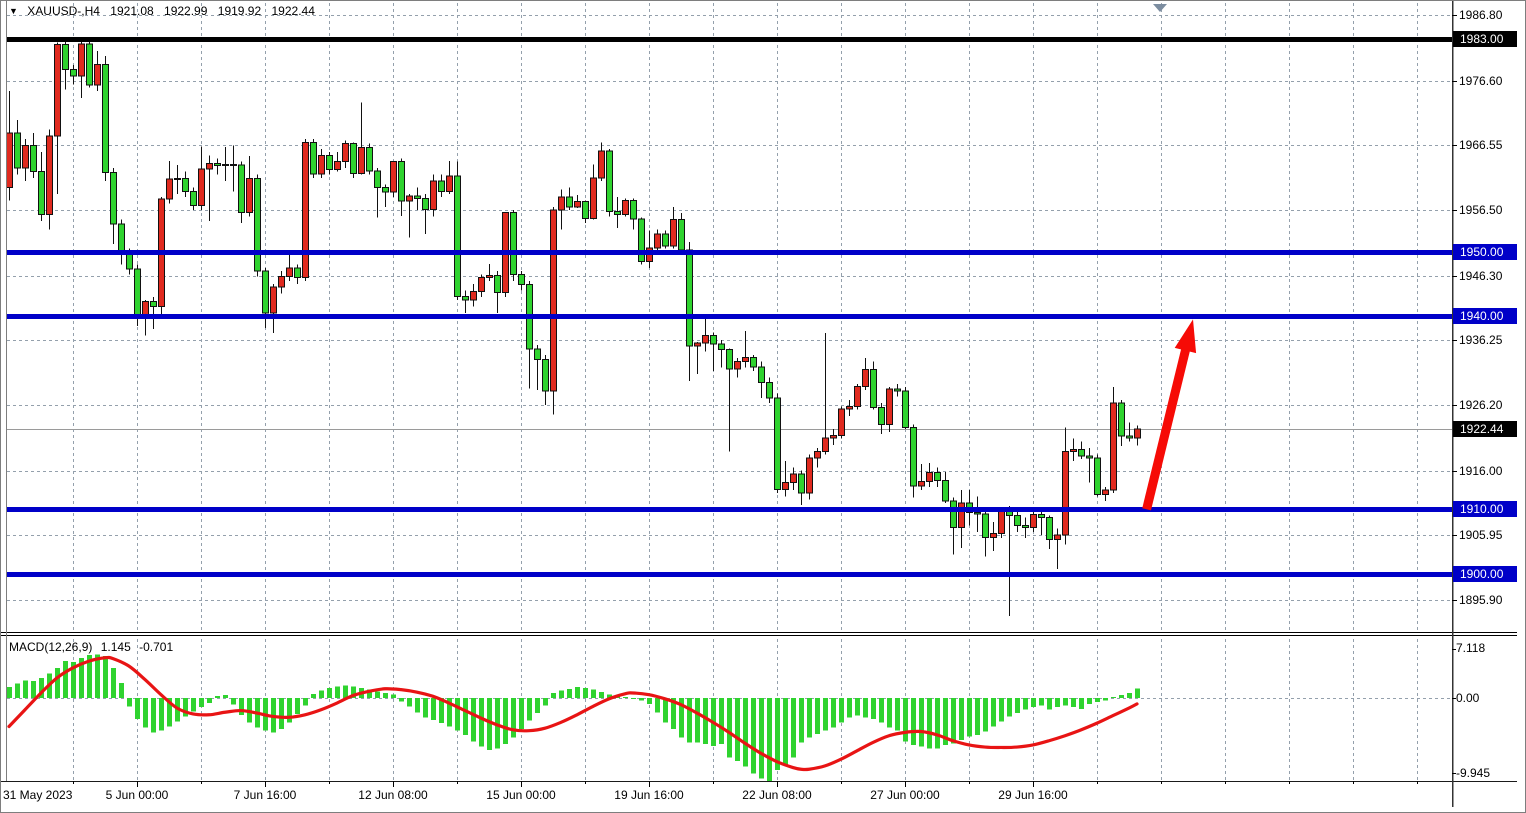 The height and width of the screenshot is (813, 1526). Describe the element at coordinates (1160, 8) in the screenshot. I see `chart-shift-marker-icon` at that location.